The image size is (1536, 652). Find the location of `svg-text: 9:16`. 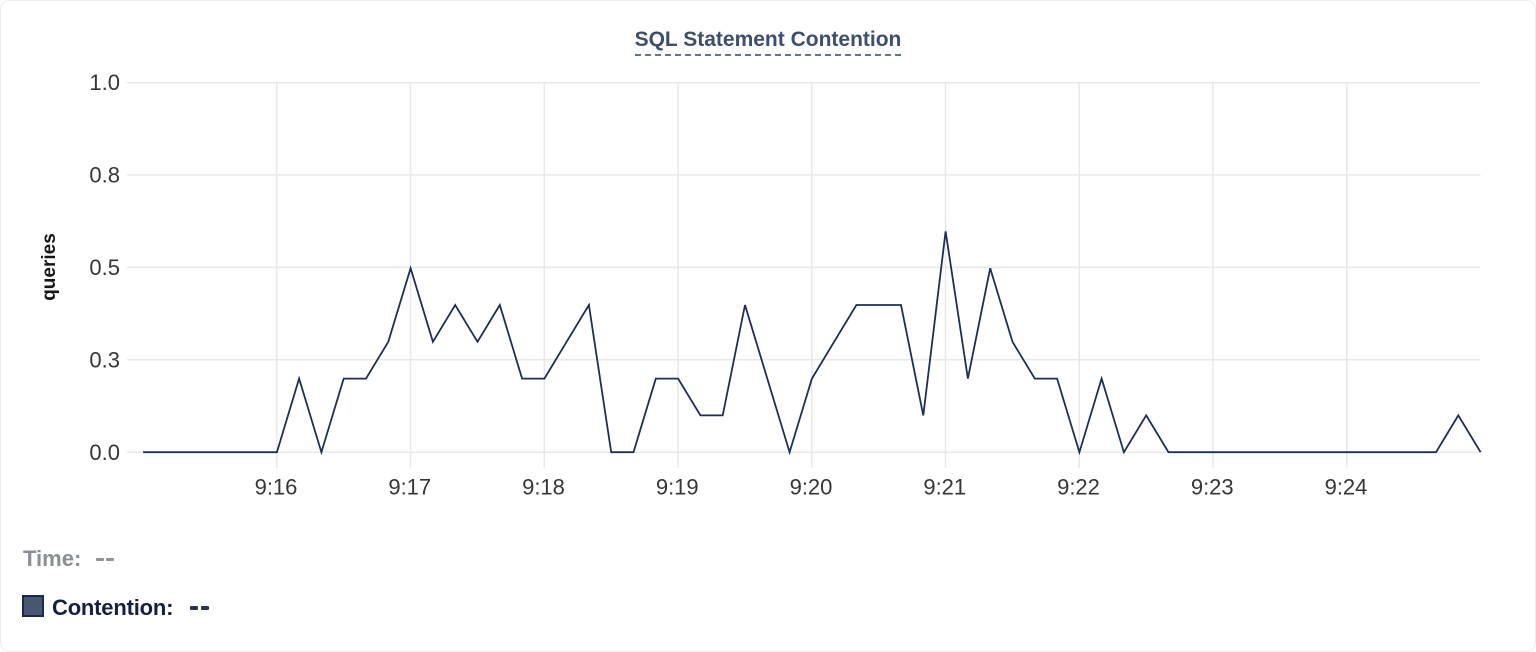

svg-text: 9:16 is located at coordinates (276, 487).